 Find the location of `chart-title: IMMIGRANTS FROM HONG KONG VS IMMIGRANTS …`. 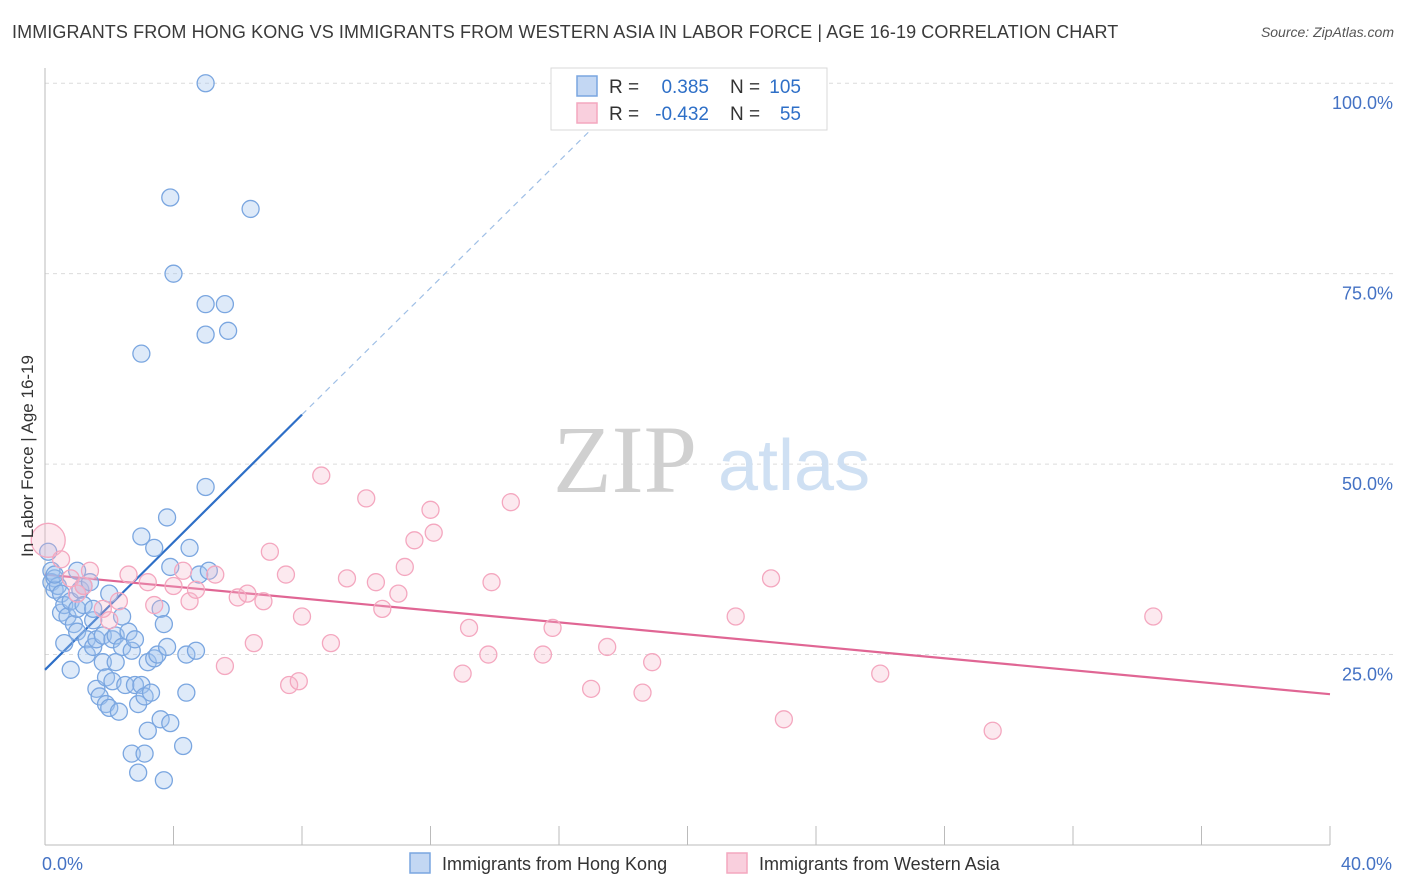

chart-title: IMMIGRANTS FROM HONG KONG VS IMMIGRANTS … is located at coordinates (565, 32).